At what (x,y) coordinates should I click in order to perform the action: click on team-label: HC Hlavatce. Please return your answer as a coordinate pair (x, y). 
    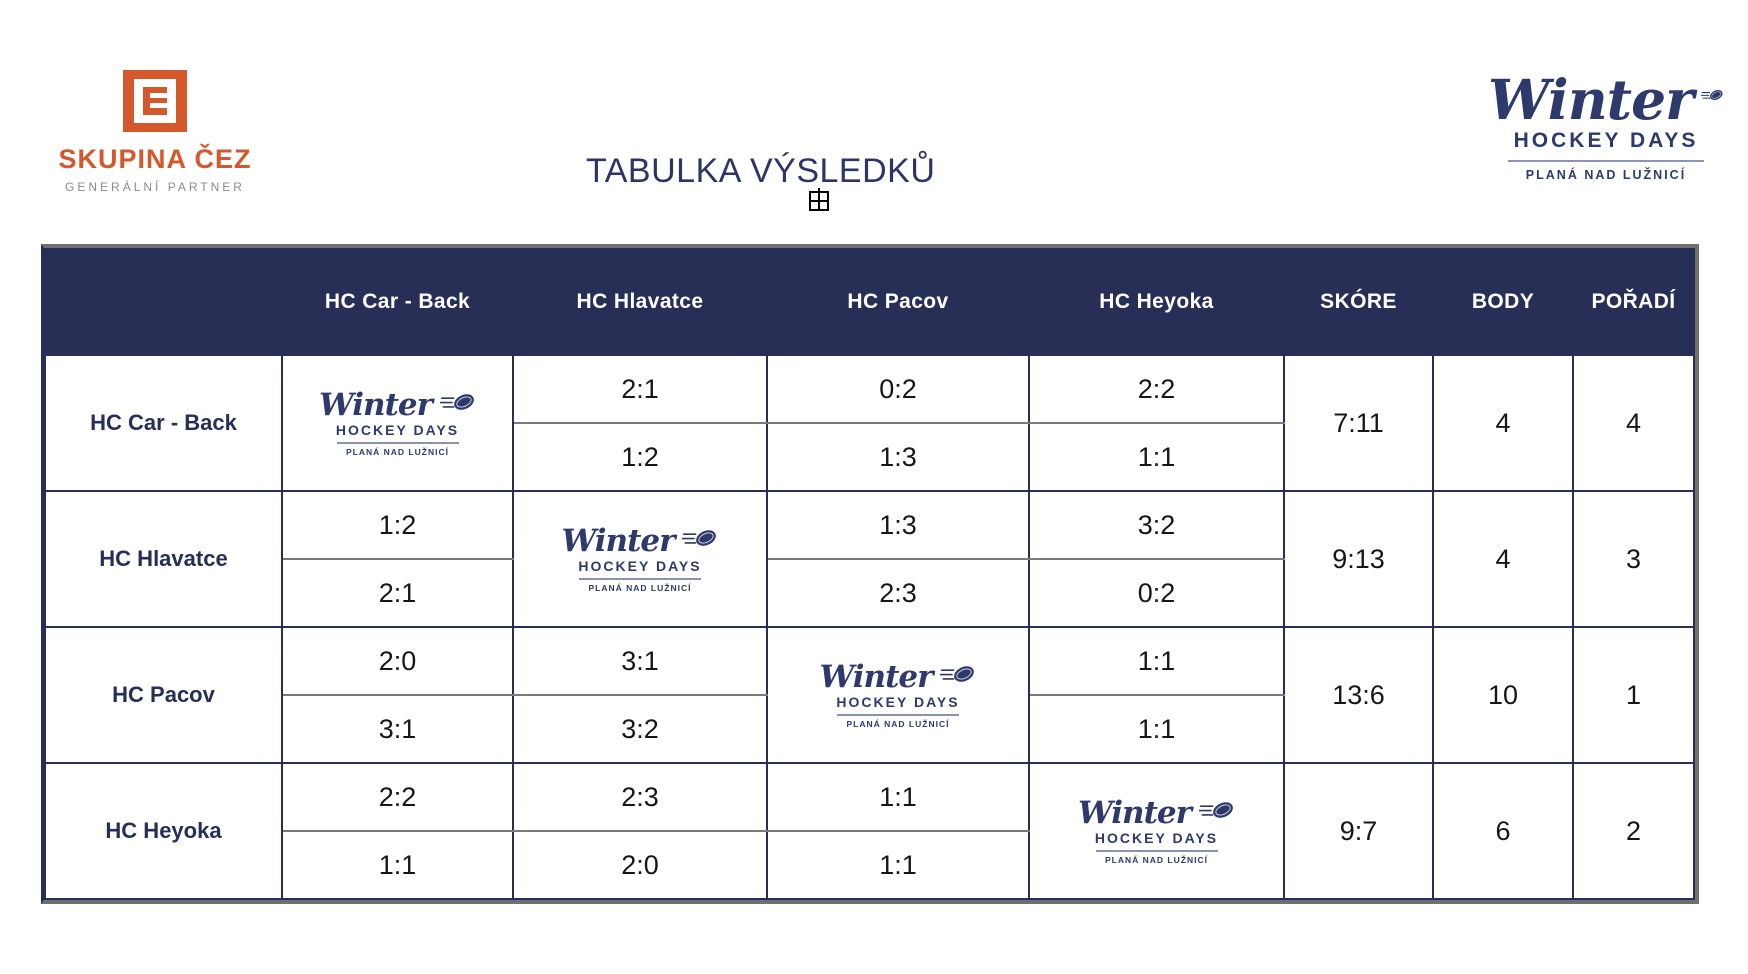
    Looking at the image, I should click on (163, 559).